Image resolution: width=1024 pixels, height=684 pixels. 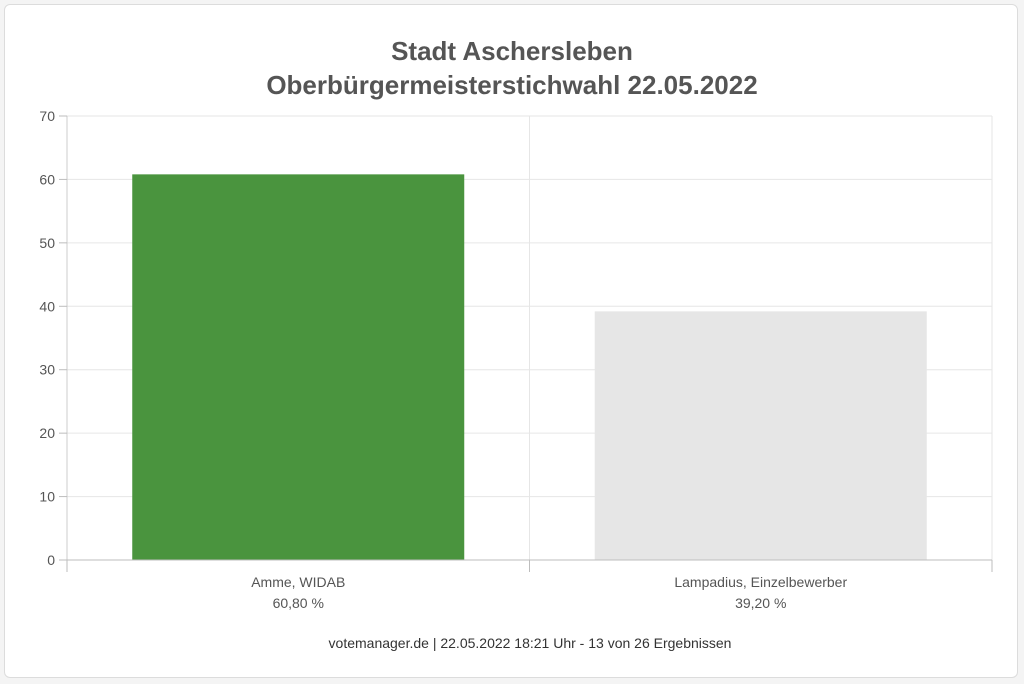 I want to click on y-tick-label: 20, so click(x=47, y=433).